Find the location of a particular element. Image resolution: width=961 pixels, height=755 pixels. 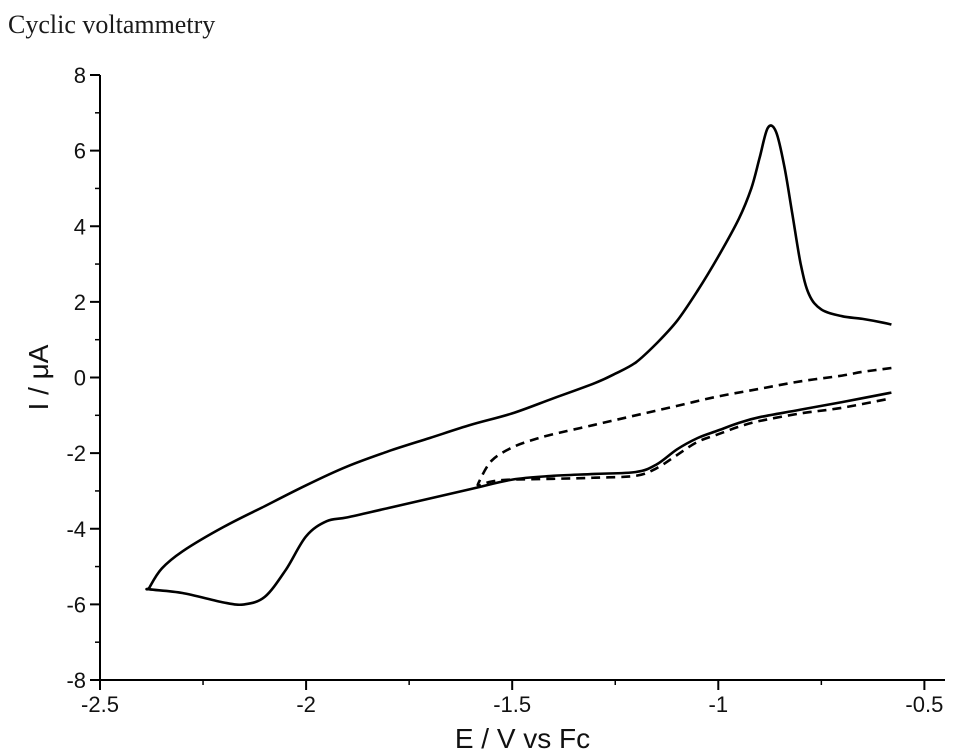

y-tick-label: -4 is located at coordinates (76, 529).